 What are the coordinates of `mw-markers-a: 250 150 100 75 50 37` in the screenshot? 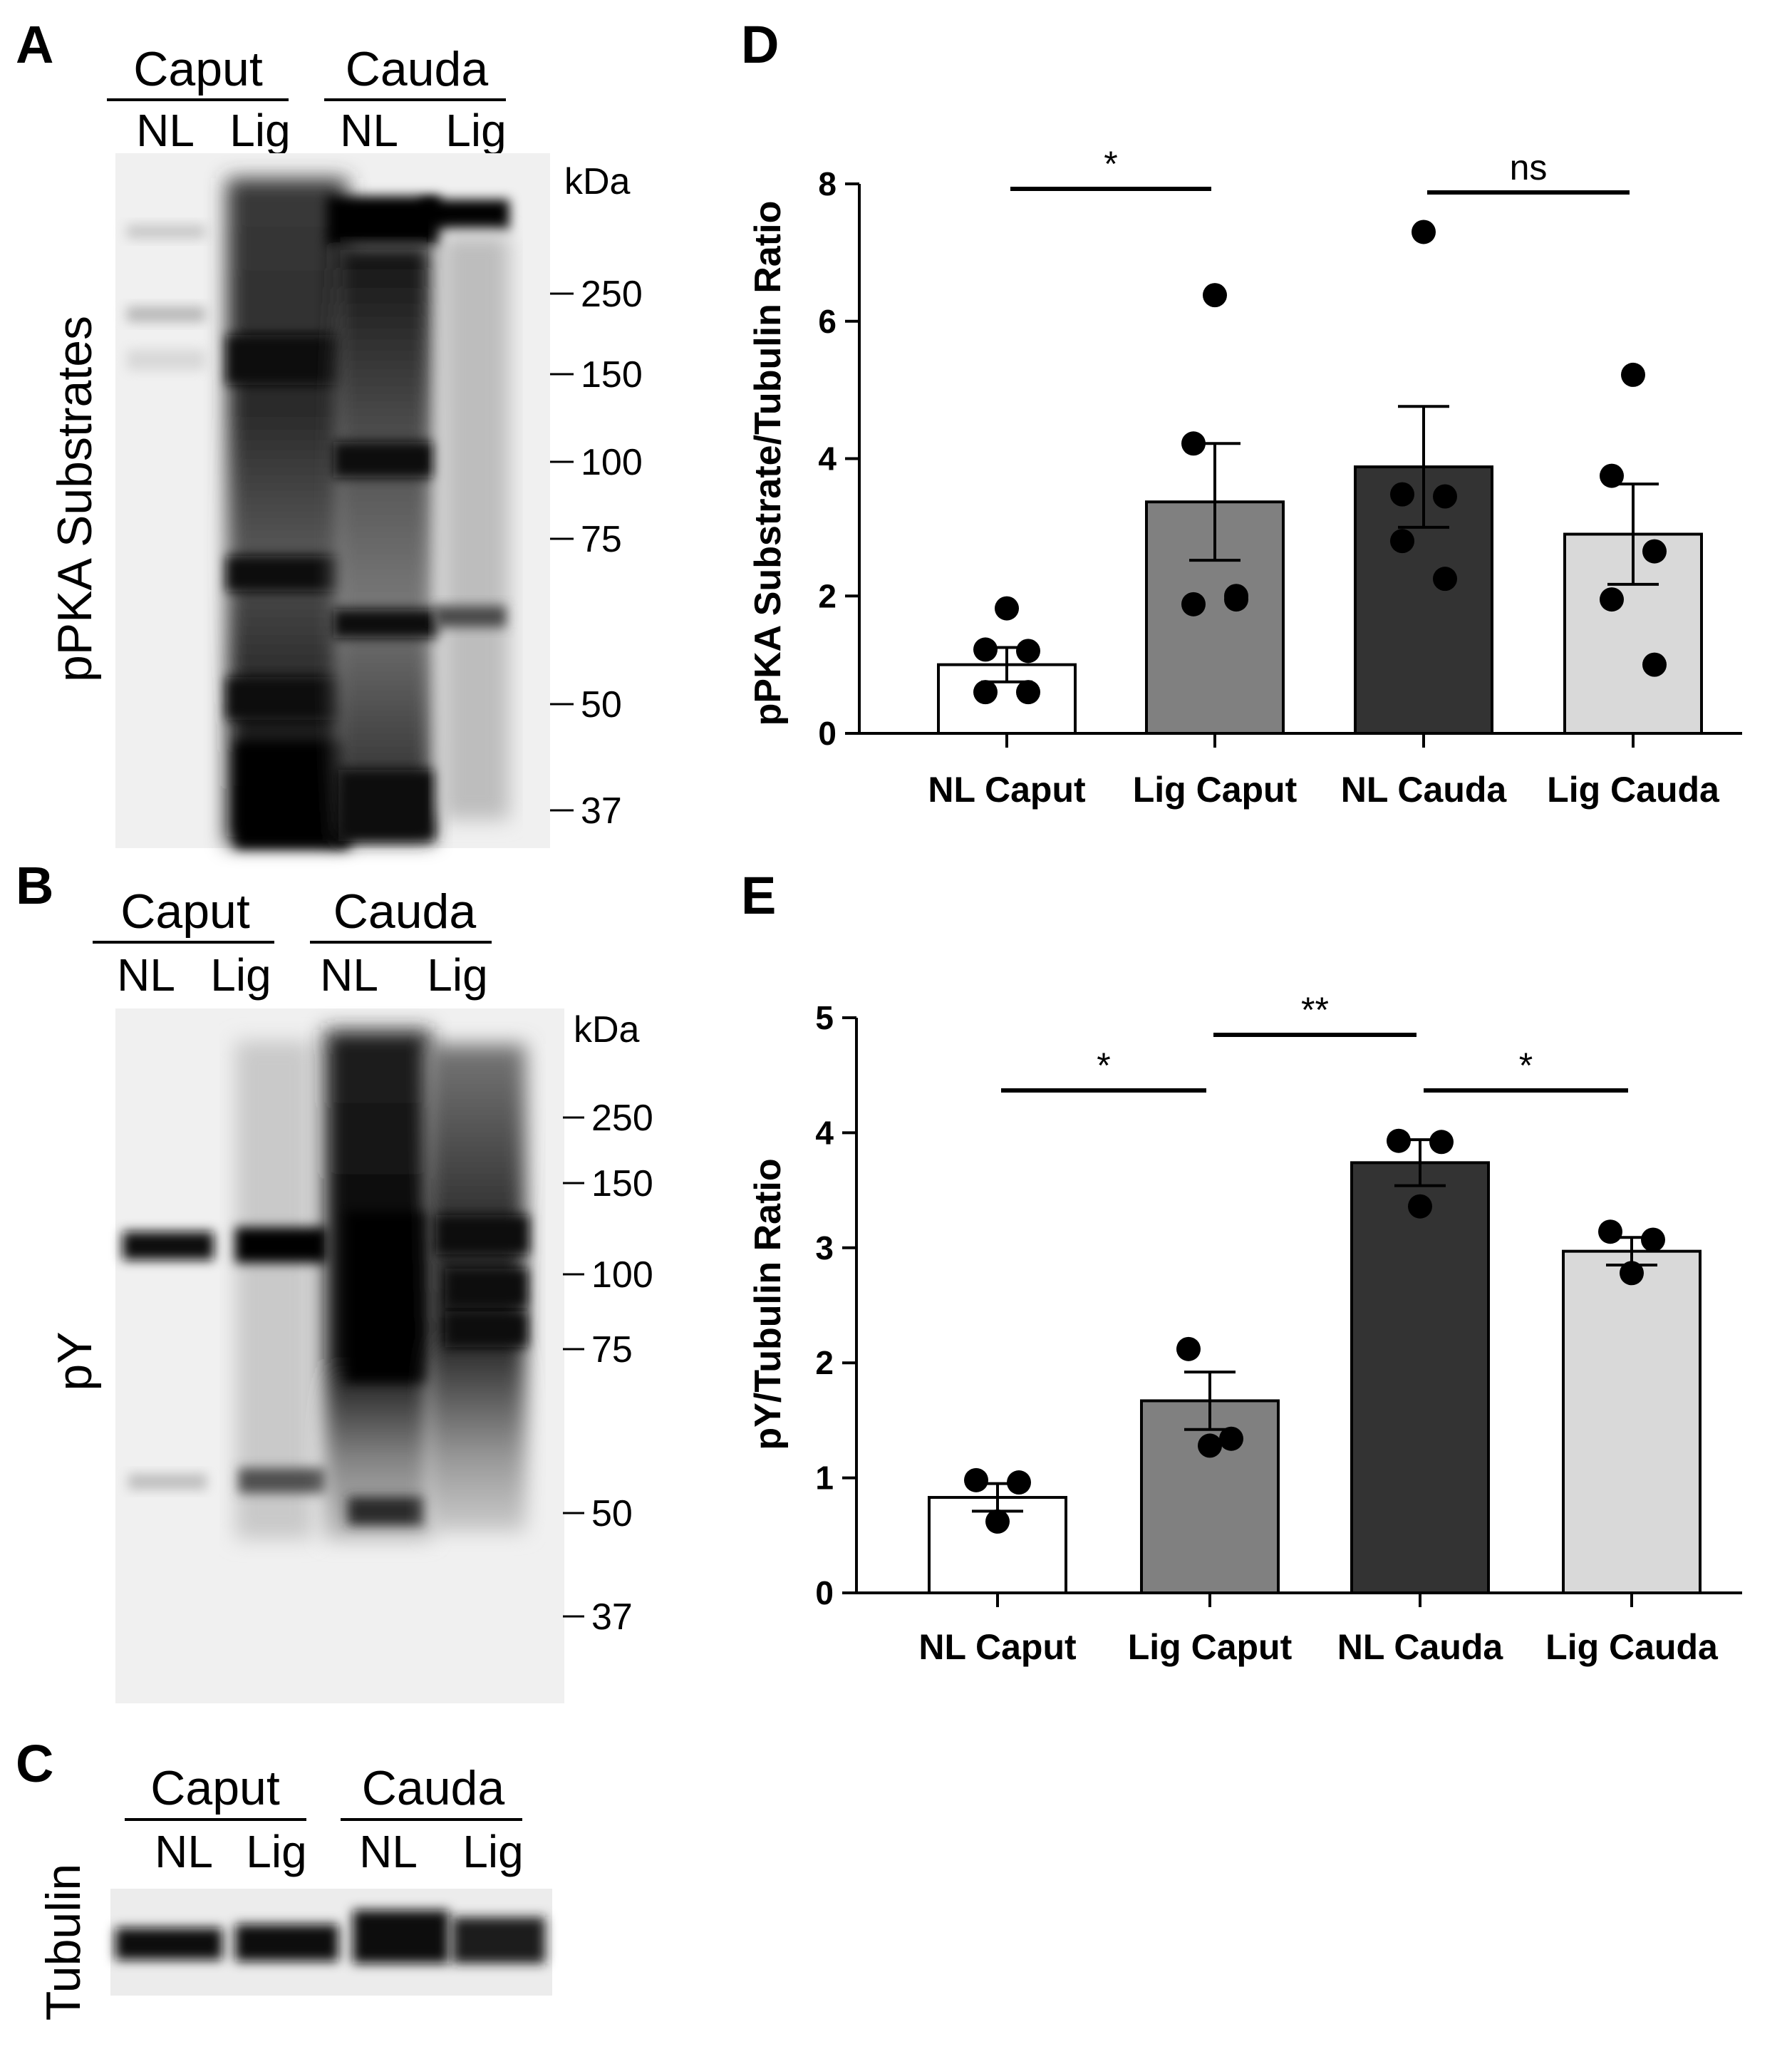 It's located at (596, 553).